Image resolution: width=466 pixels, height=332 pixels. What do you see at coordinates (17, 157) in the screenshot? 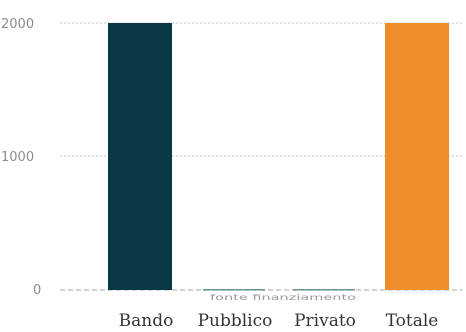
I see `y-tick-label-1000: 1000` at bounding box center [17, 157].